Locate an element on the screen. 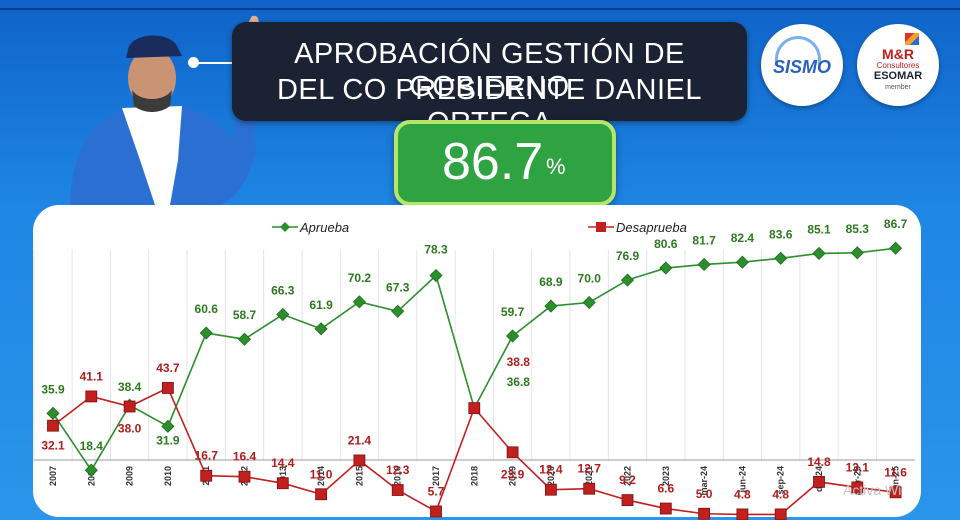 The image size is (960, 520). x-tick-label: 2020 is located at coordinates (551, 476).